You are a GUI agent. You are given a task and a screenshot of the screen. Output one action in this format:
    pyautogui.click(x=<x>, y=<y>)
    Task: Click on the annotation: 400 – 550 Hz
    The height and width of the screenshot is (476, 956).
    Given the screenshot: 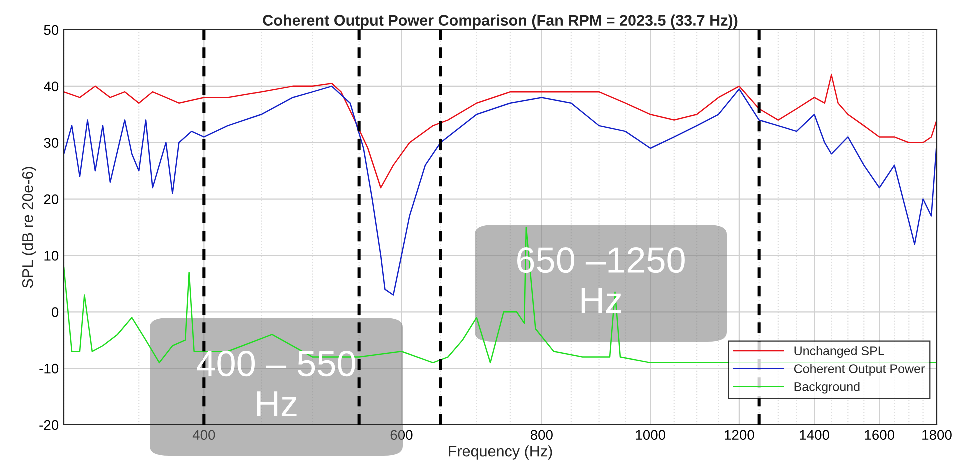 What is the action you would take?
    pyautogui.click(x=276, y=383)
    